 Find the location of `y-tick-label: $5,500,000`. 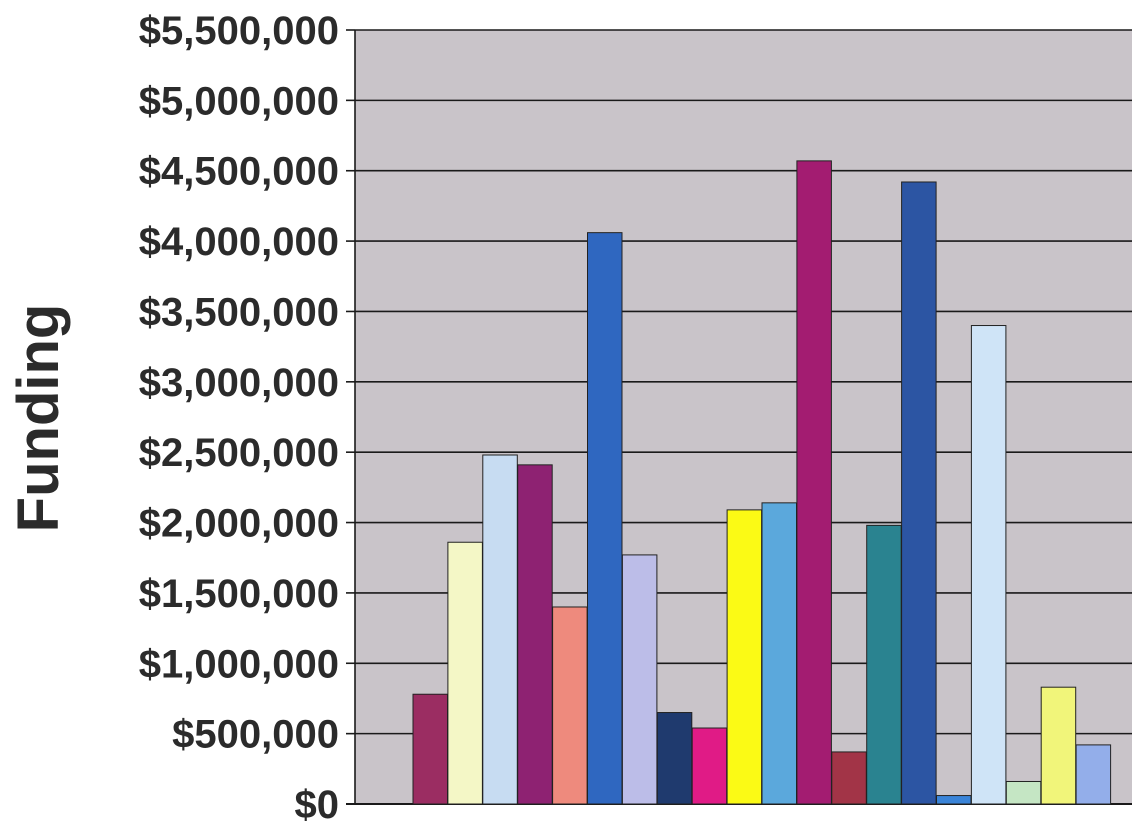

y-tick-label: $5,500,000 is located at coordinates (239, 31).